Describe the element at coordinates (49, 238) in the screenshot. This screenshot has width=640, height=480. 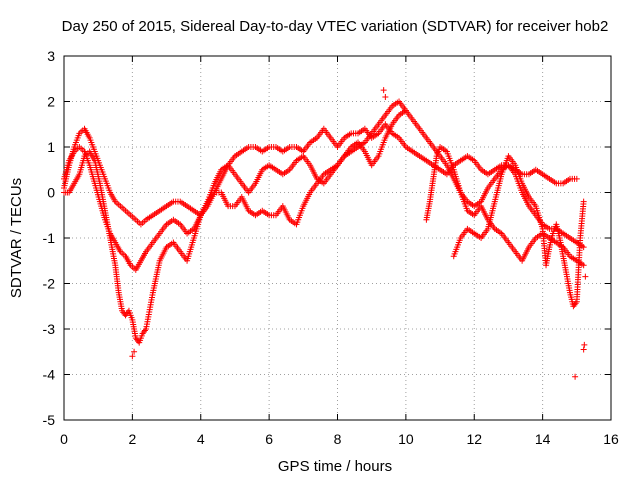
I see `y-tick-label: -1` at that location.